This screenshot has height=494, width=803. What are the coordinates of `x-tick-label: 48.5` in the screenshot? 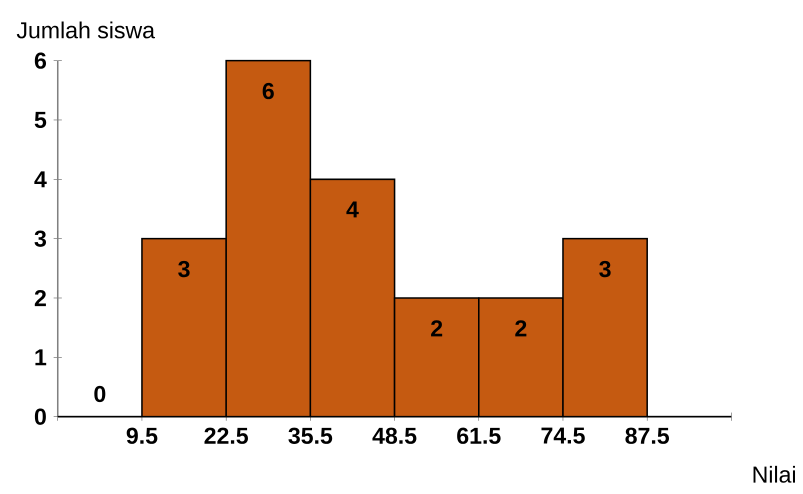 It's located at (394, 436).